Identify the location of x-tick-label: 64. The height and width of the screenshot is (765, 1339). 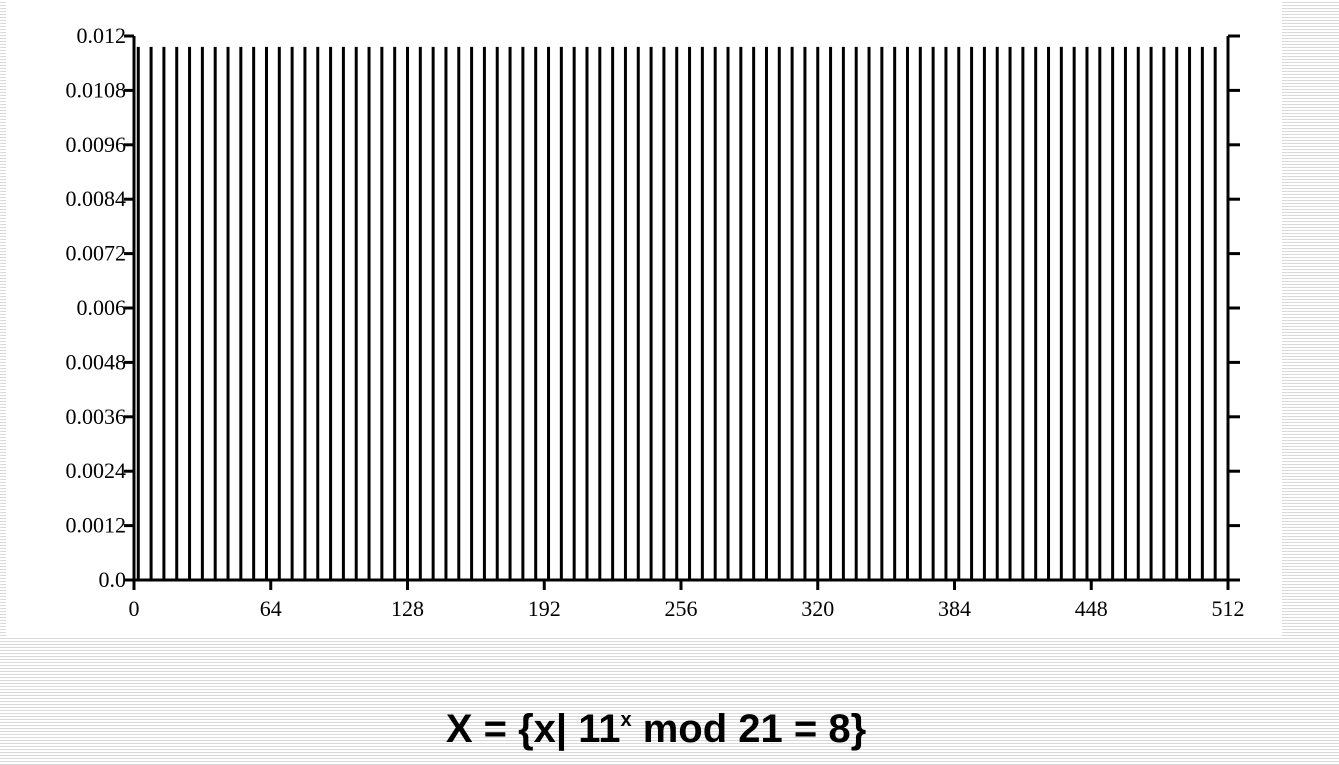
(271, 608).